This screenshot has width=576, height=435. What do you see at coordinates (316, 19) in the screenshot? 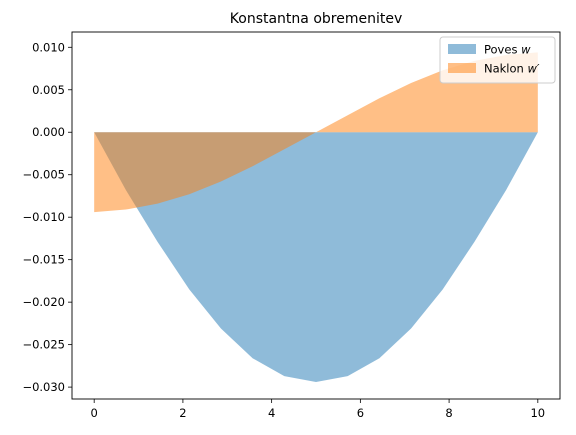
I see `chart-title: Konstantna obremenitev` at bounding box center [316, 19].